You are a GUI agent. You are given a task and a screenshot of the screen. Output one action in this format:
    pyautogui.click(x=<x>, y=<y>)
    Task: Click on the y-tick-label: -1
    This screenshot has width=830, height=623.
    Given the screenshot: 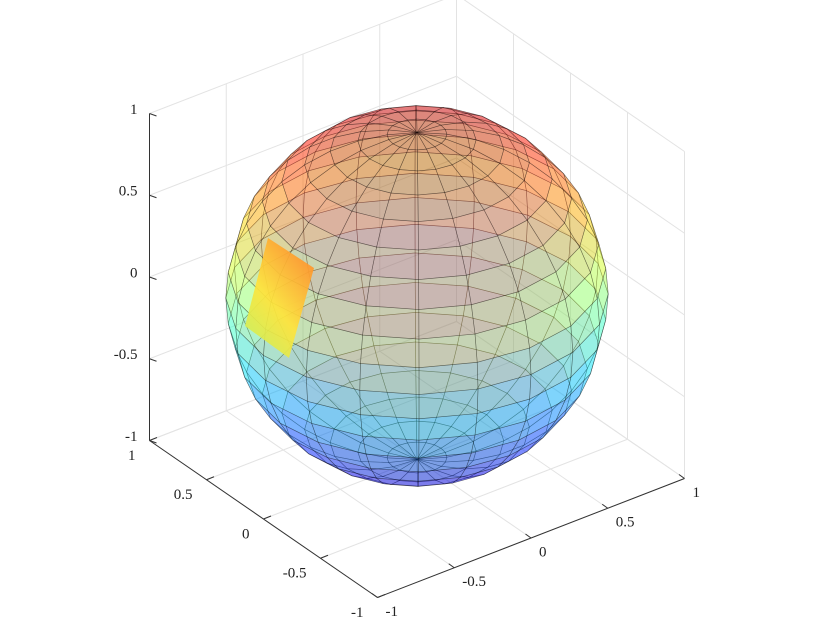 What is the action you would take?
    pyautogui.click(x=392, y=612)
    